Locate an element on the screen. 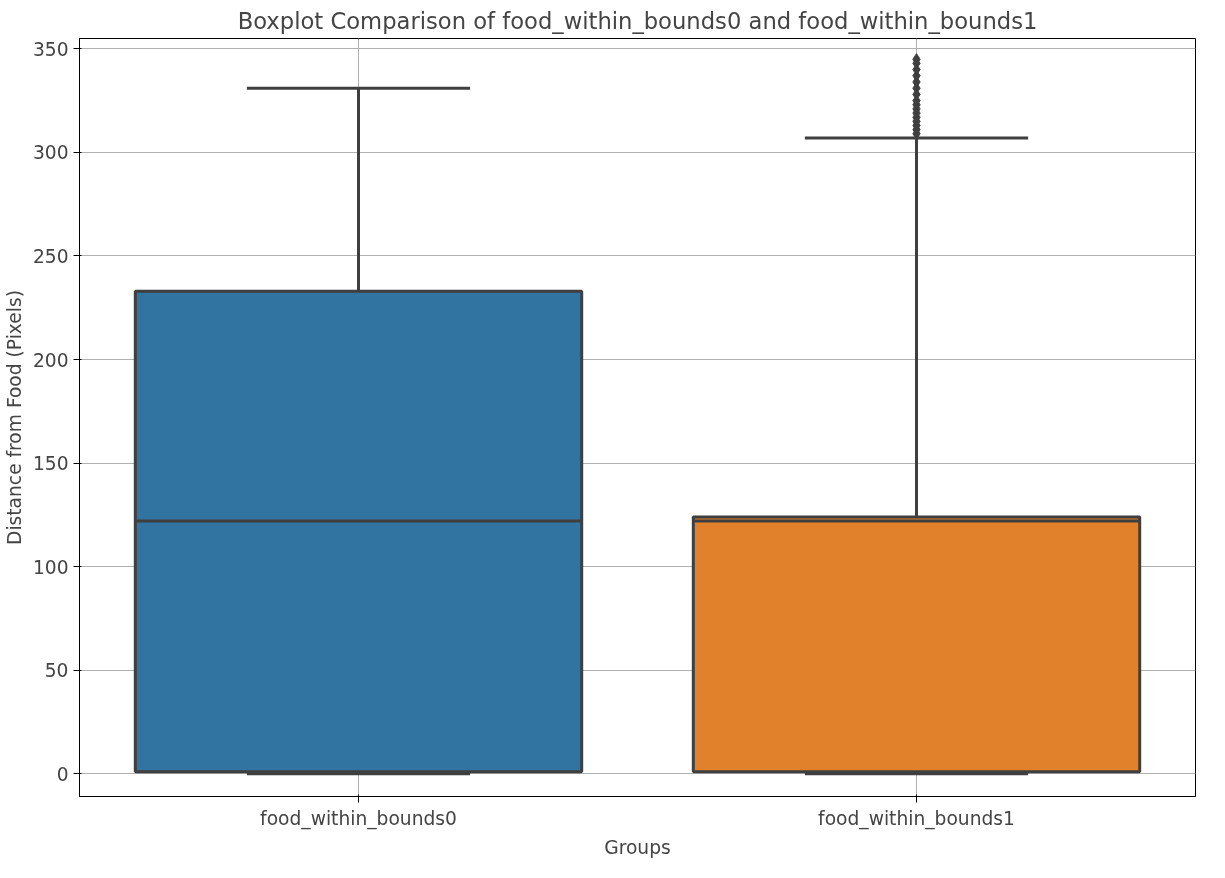 The image size is (1225, 878). y-axis-title: Distance from Food (Pixels) is located at coordinates (14, 417).